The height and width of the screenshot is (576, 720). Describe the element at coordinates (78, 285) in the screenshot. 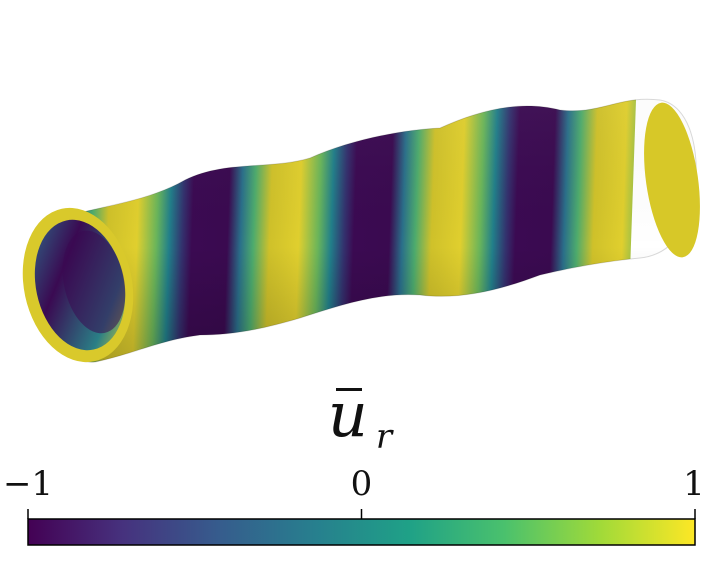

I see `tube-open-end` at that location.